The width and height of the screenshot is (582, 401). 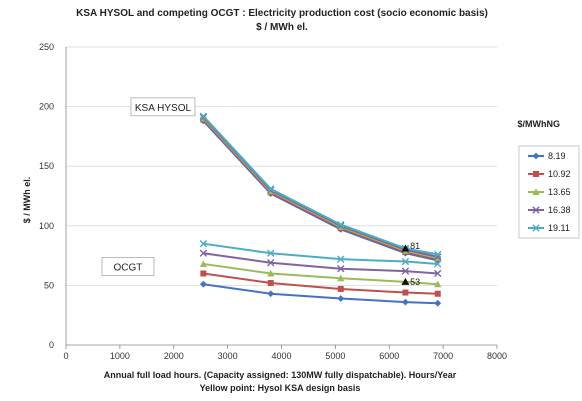 What do you see at coordinates (120, 356) in the screenshot?
I see `x-tick-1000: 1000` at bounding box center [120, 356].